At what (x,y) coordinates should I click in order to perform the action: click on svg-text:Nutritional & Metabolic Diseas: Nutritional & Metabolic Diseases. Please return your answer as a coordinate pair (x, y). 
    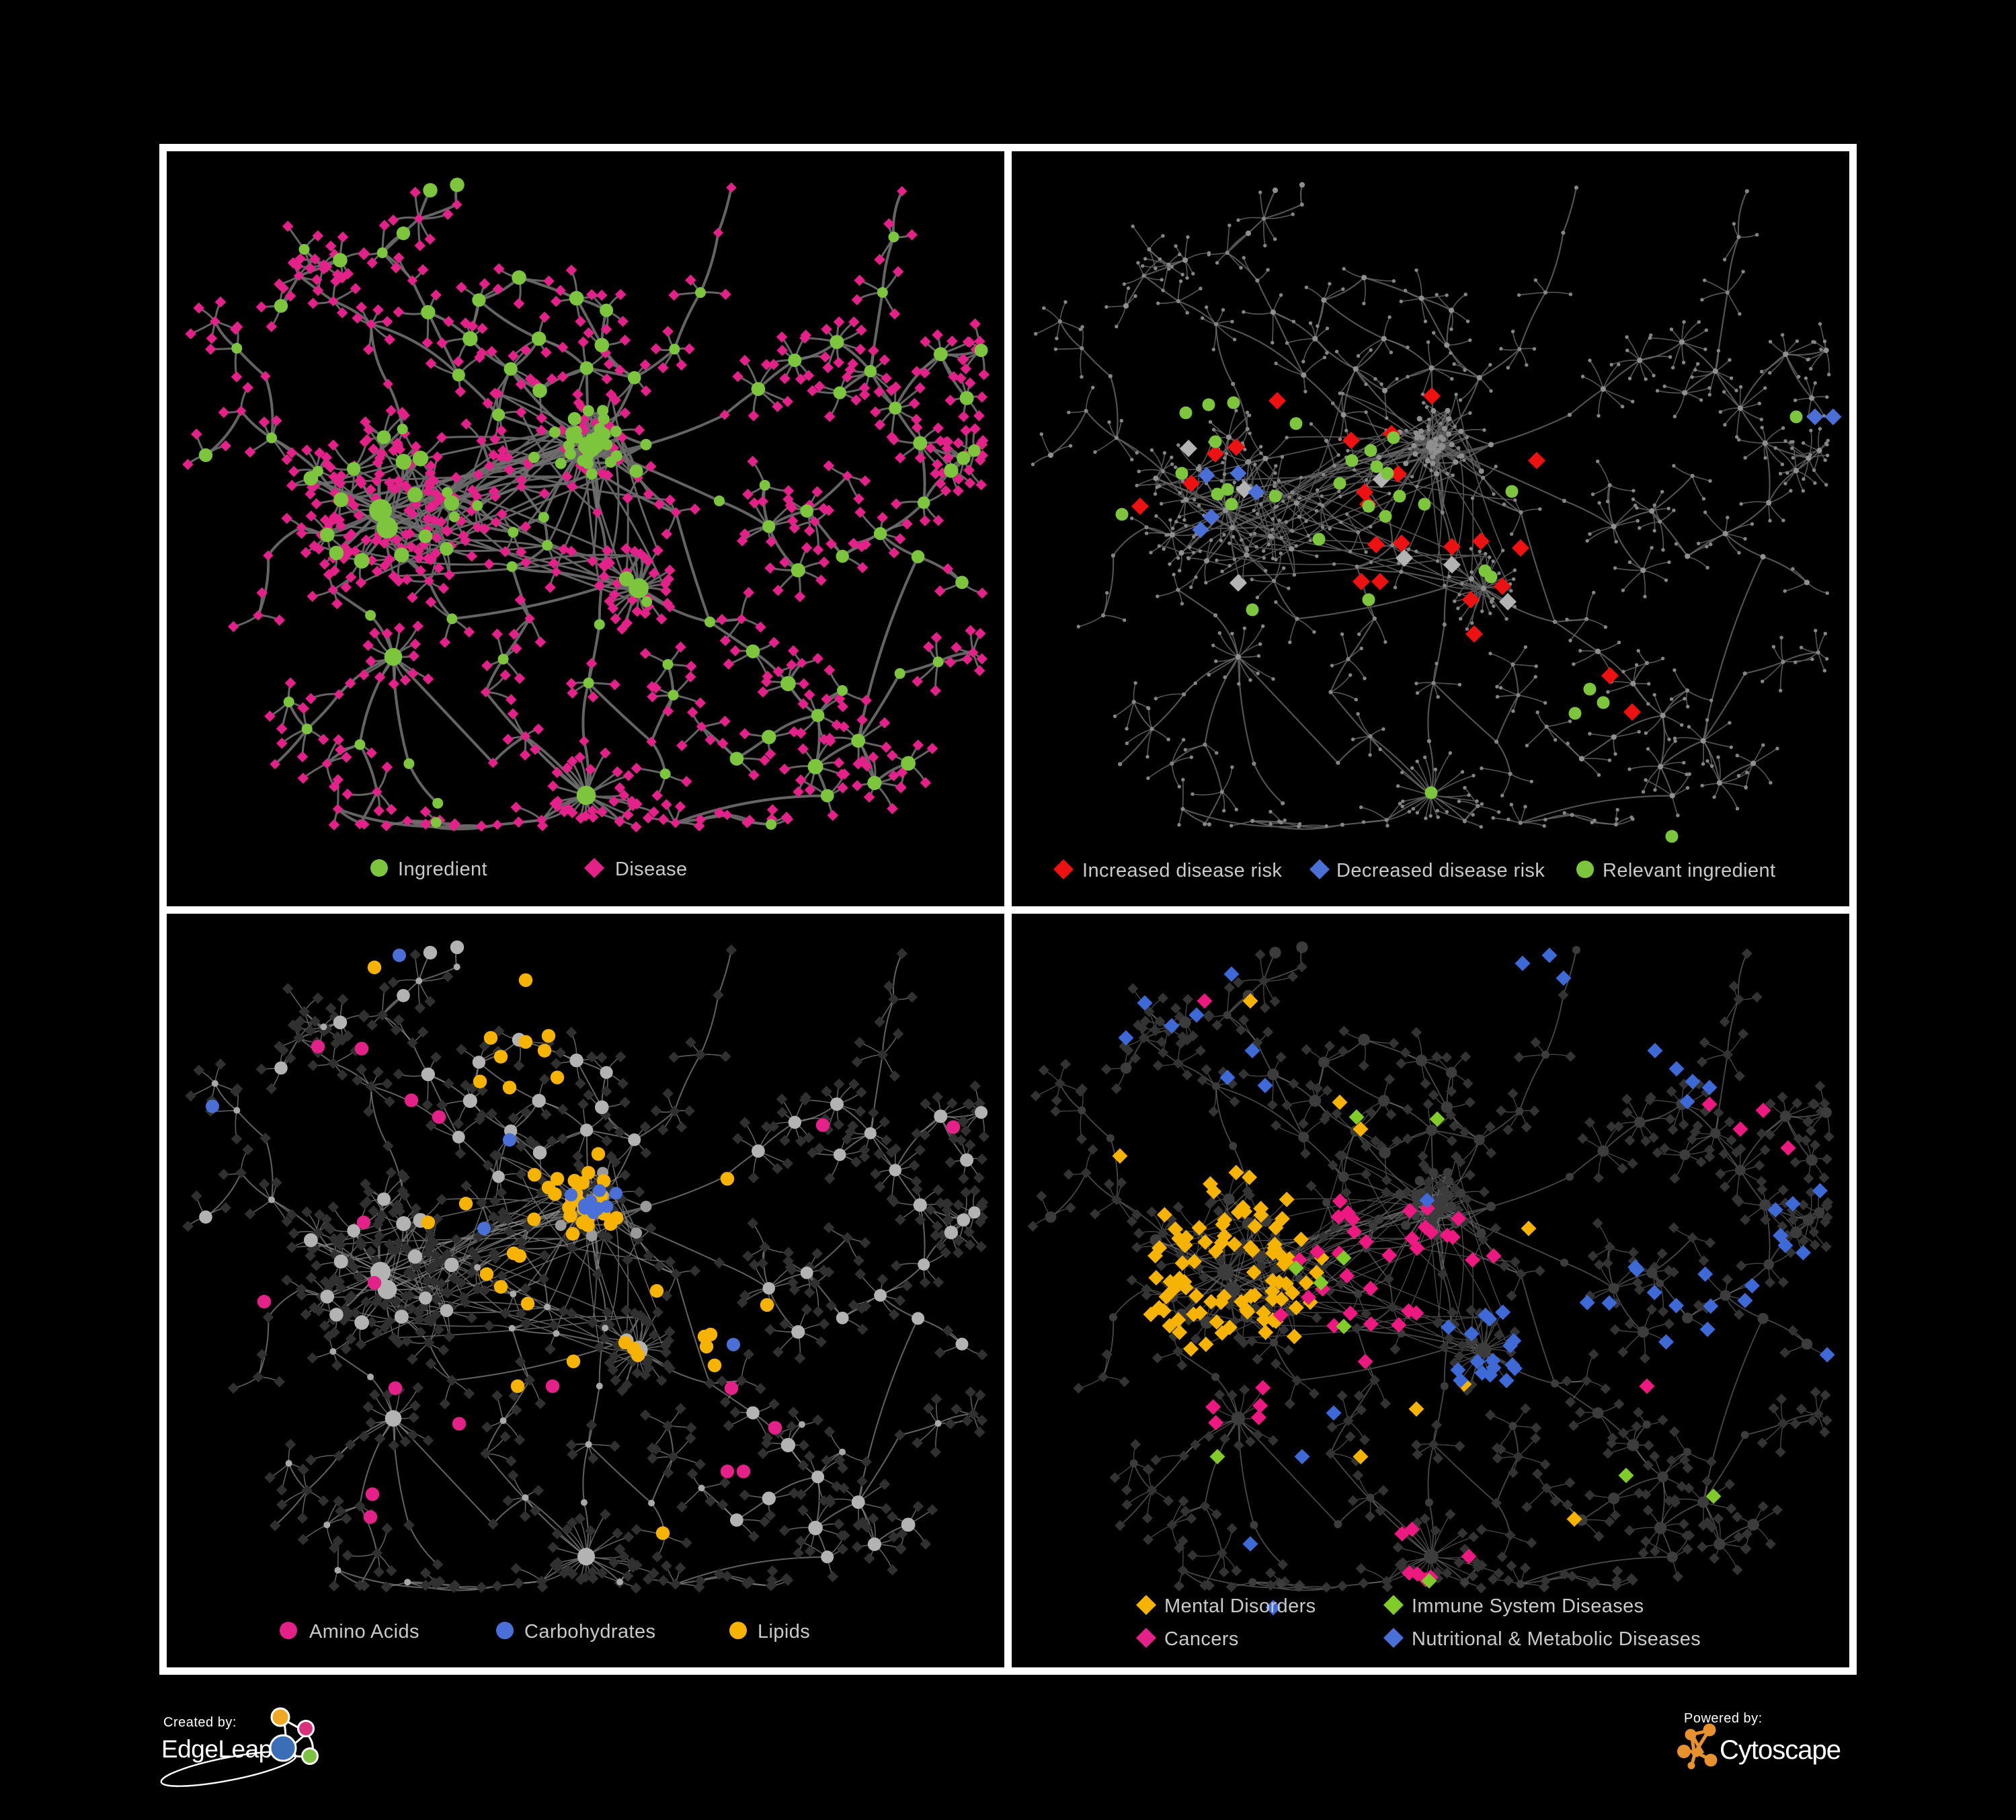
    Looking at the image, I should click on (1556, 1639).